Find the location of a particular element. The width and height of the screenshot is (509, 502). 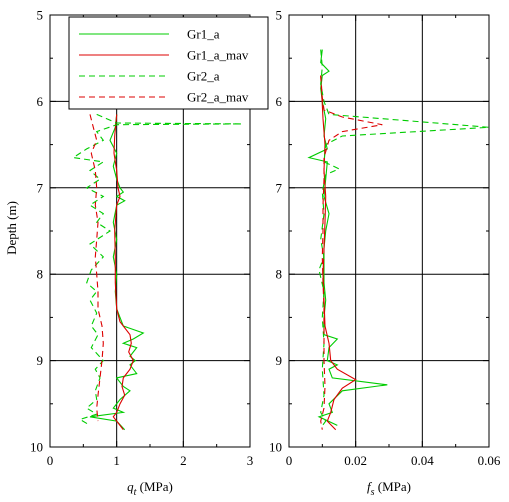

x-axis-title-symbol: f is located at coordinates (370, 486).